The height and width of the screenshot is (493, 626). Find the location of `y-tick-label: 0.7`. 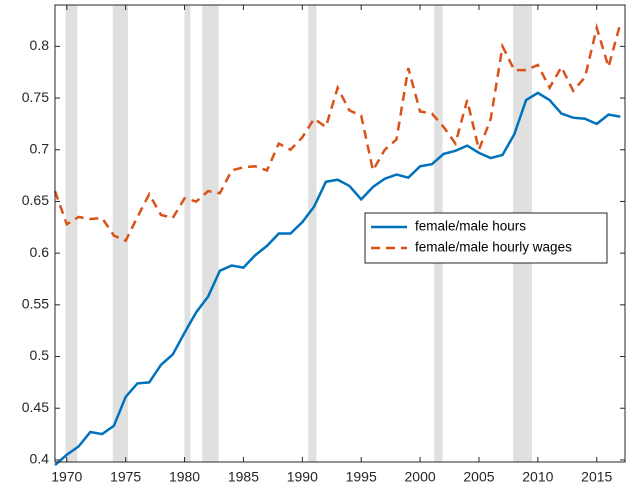

y-tick-label: 0.7 is located at coordinates (40, 148).